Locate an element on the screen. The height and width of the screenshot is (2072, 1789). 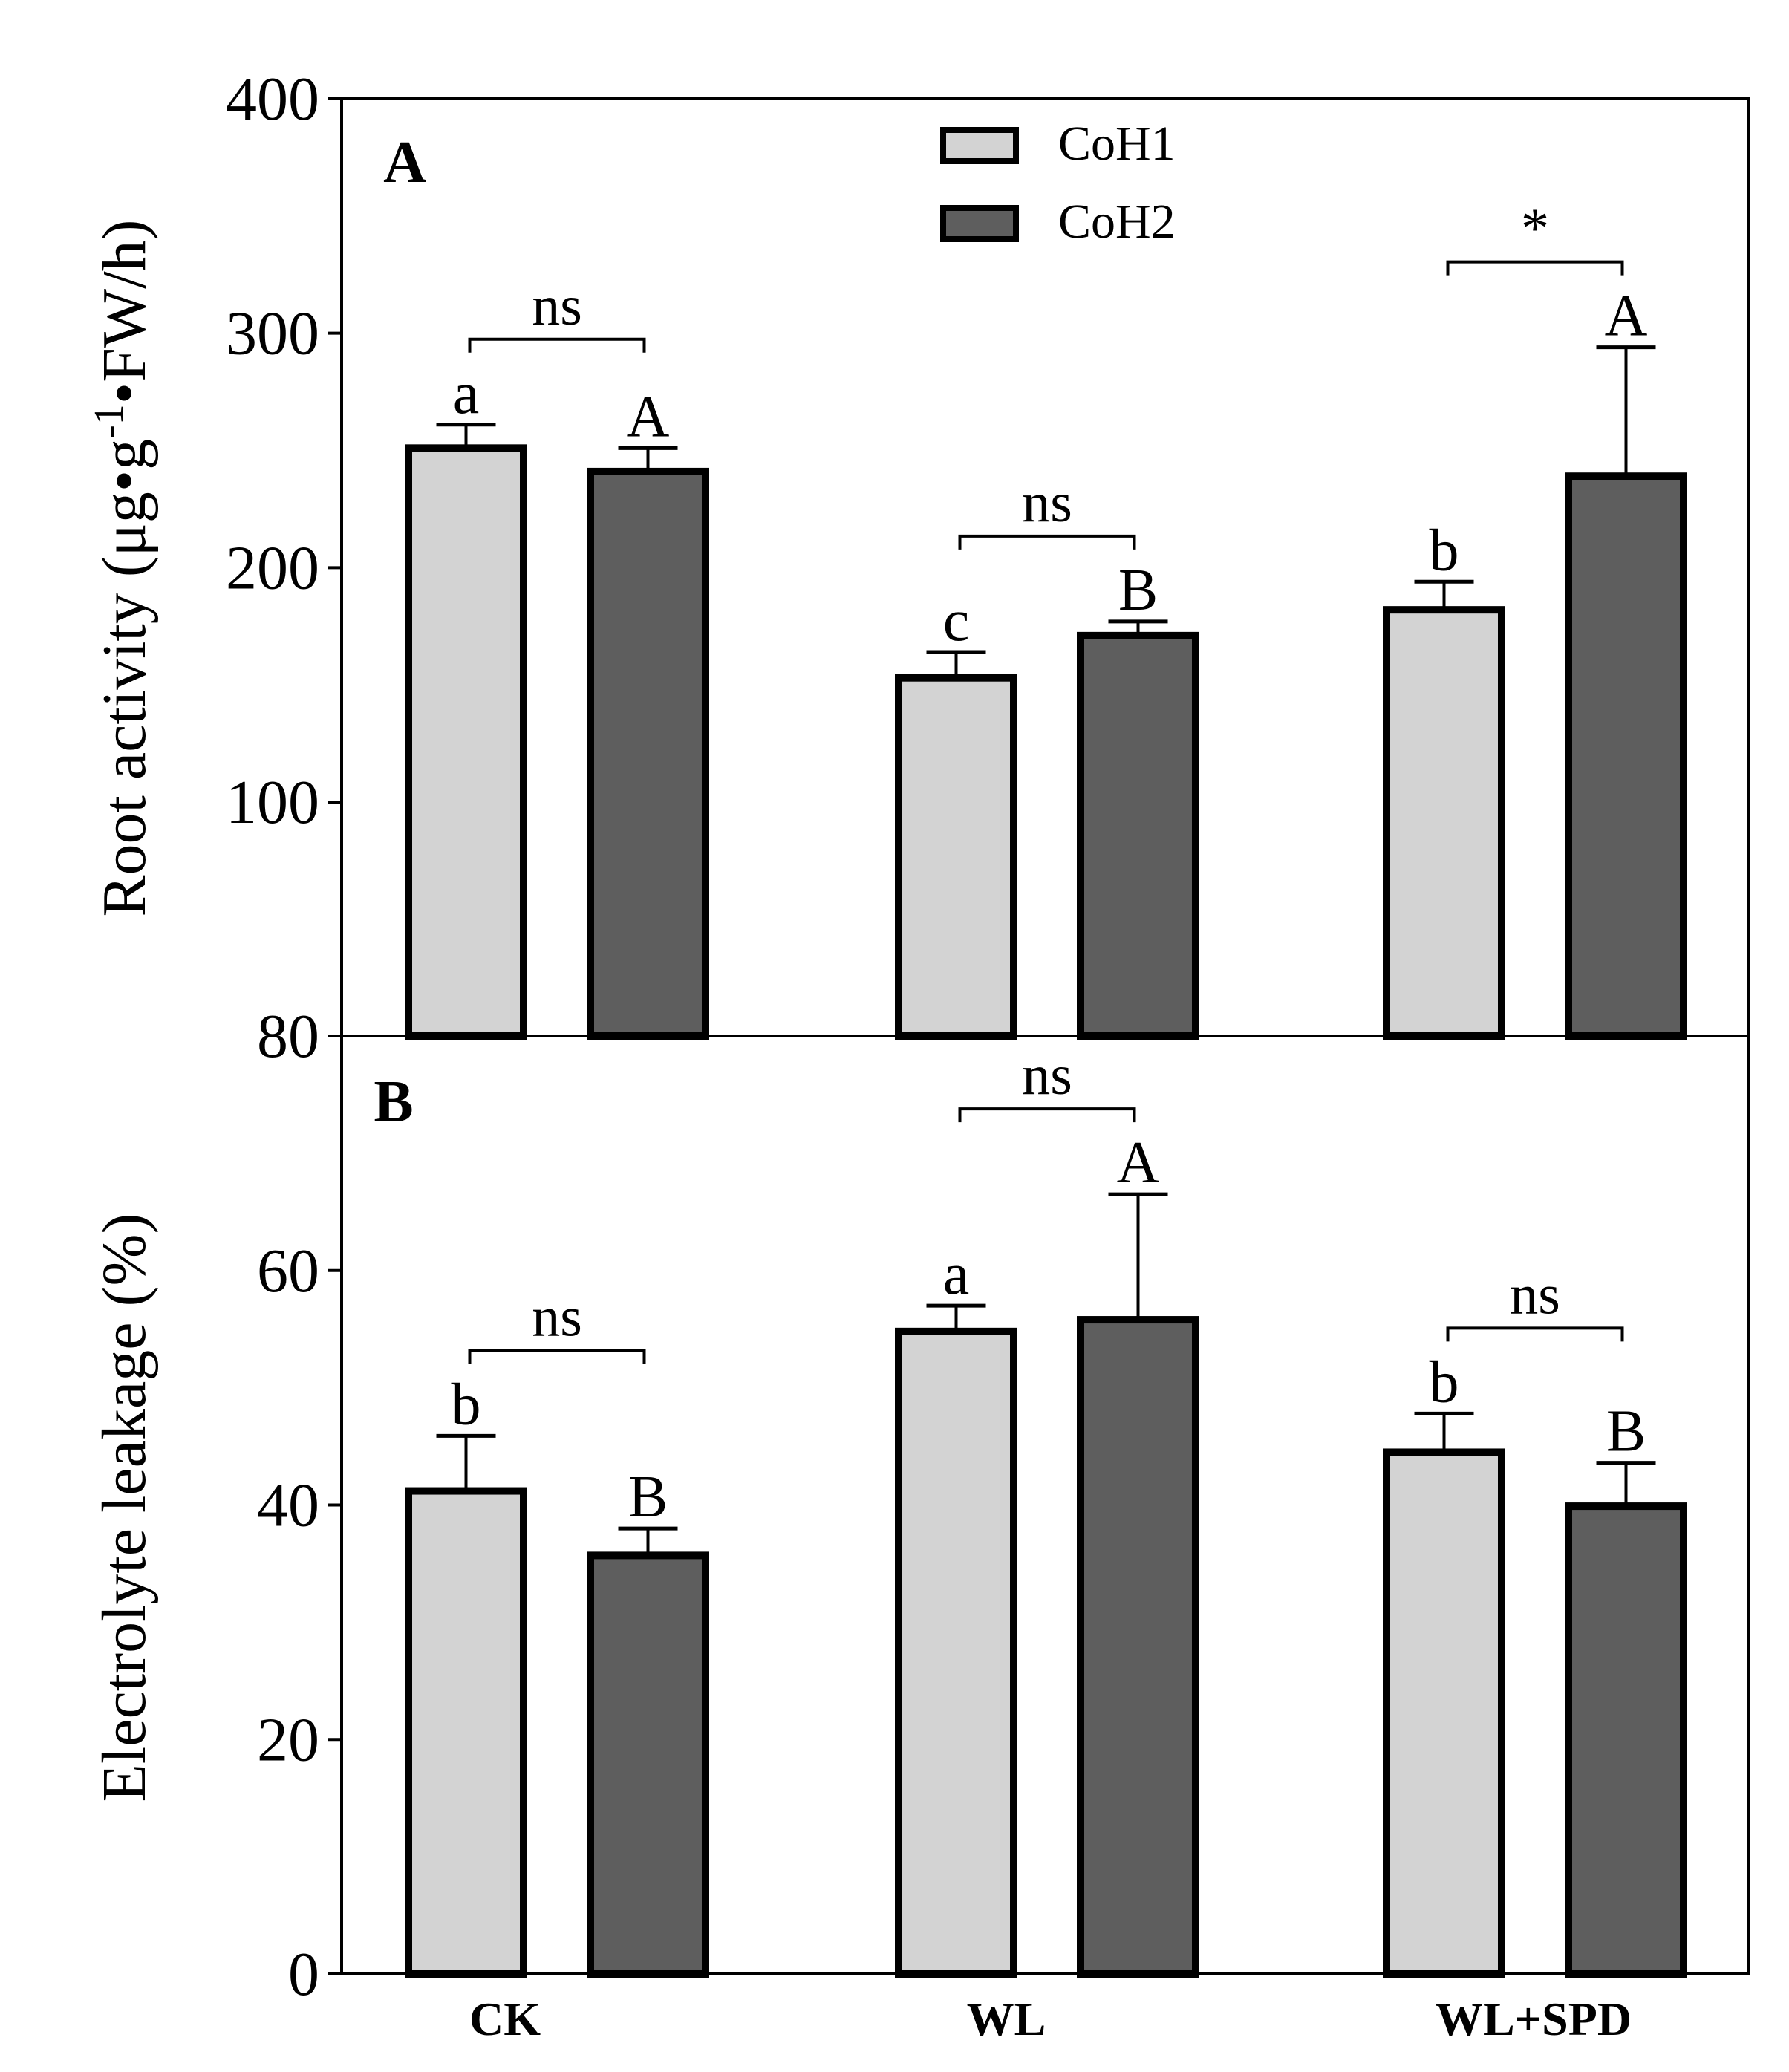
bar-a-coh2-wl+spd is located at coordinates (1626, 756).